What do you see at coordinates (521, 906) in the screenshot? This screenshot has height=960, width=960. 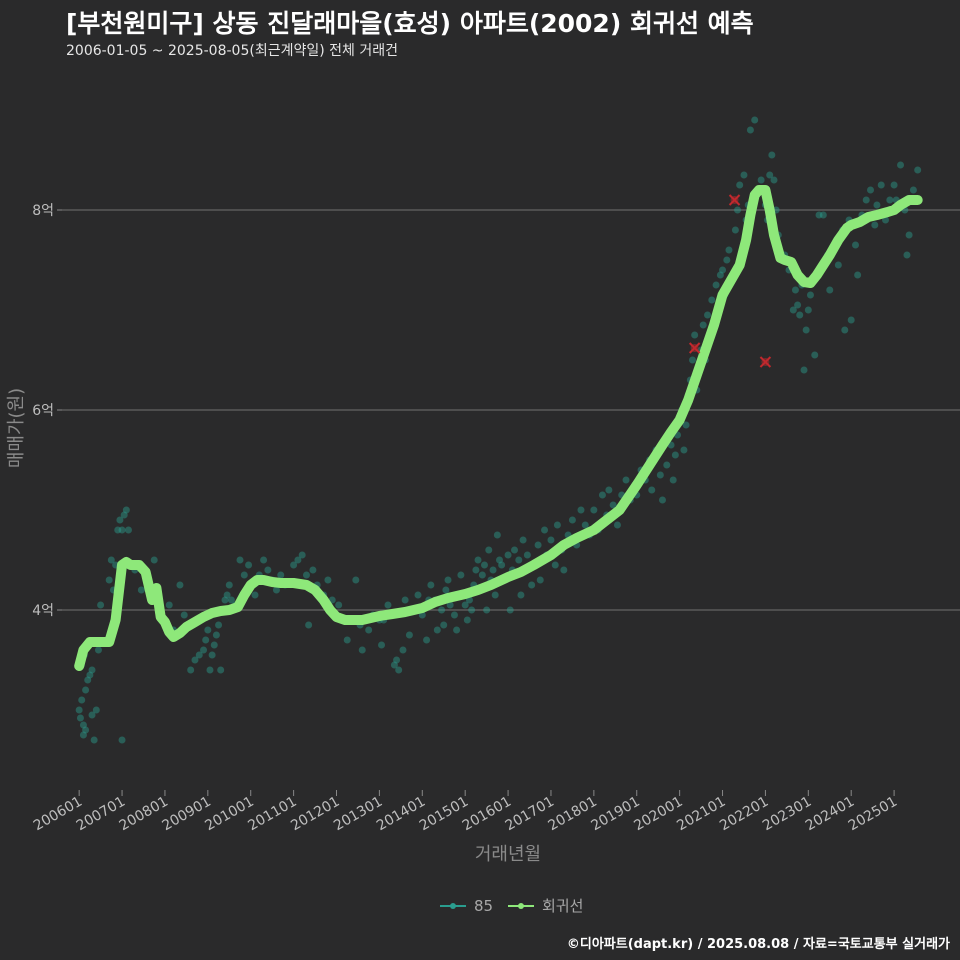 I see `legend-dot-regression-icon` at bounding box center [521, 906].